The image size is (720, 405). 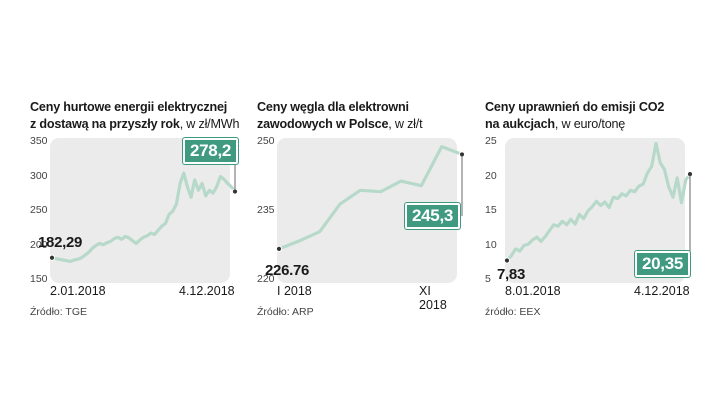 What do you see at coordinates (433, 216) in the screenshot?
I see `end-value-badge: 245,3` at bounding box center [433, 216].